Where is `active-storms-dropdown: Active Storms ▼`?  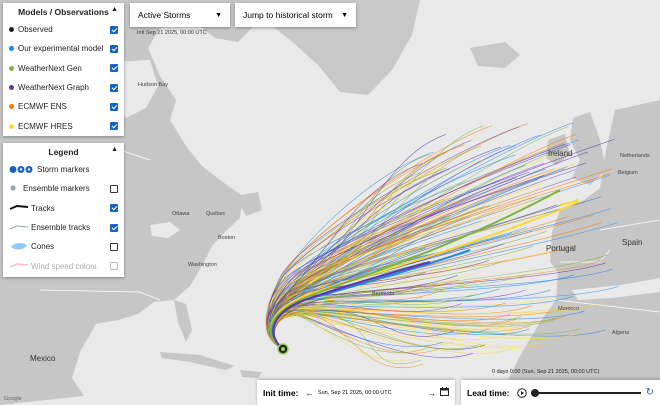
active-storms-dropdown: Active Storms ▼ is located at coordinates (180, 15).